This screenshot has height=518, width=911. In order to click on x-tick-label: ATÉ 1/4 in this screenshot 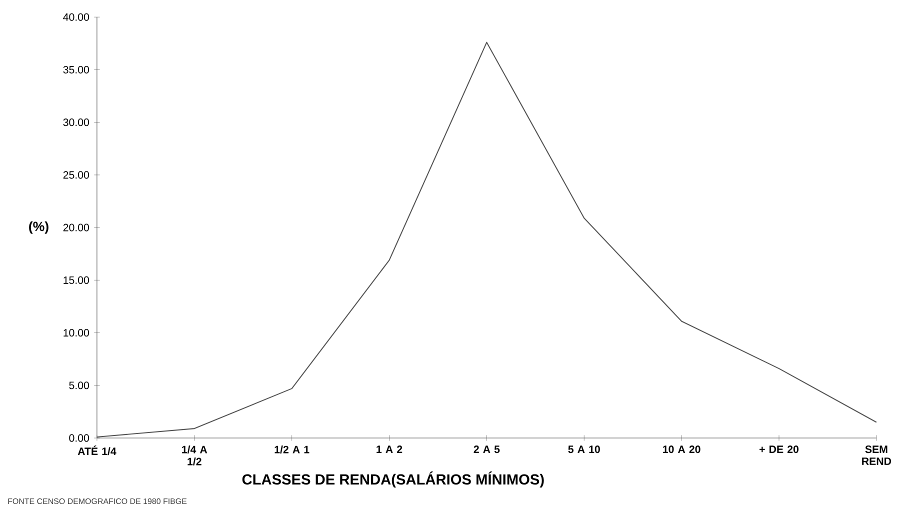, I will do `click(97, 451)`.